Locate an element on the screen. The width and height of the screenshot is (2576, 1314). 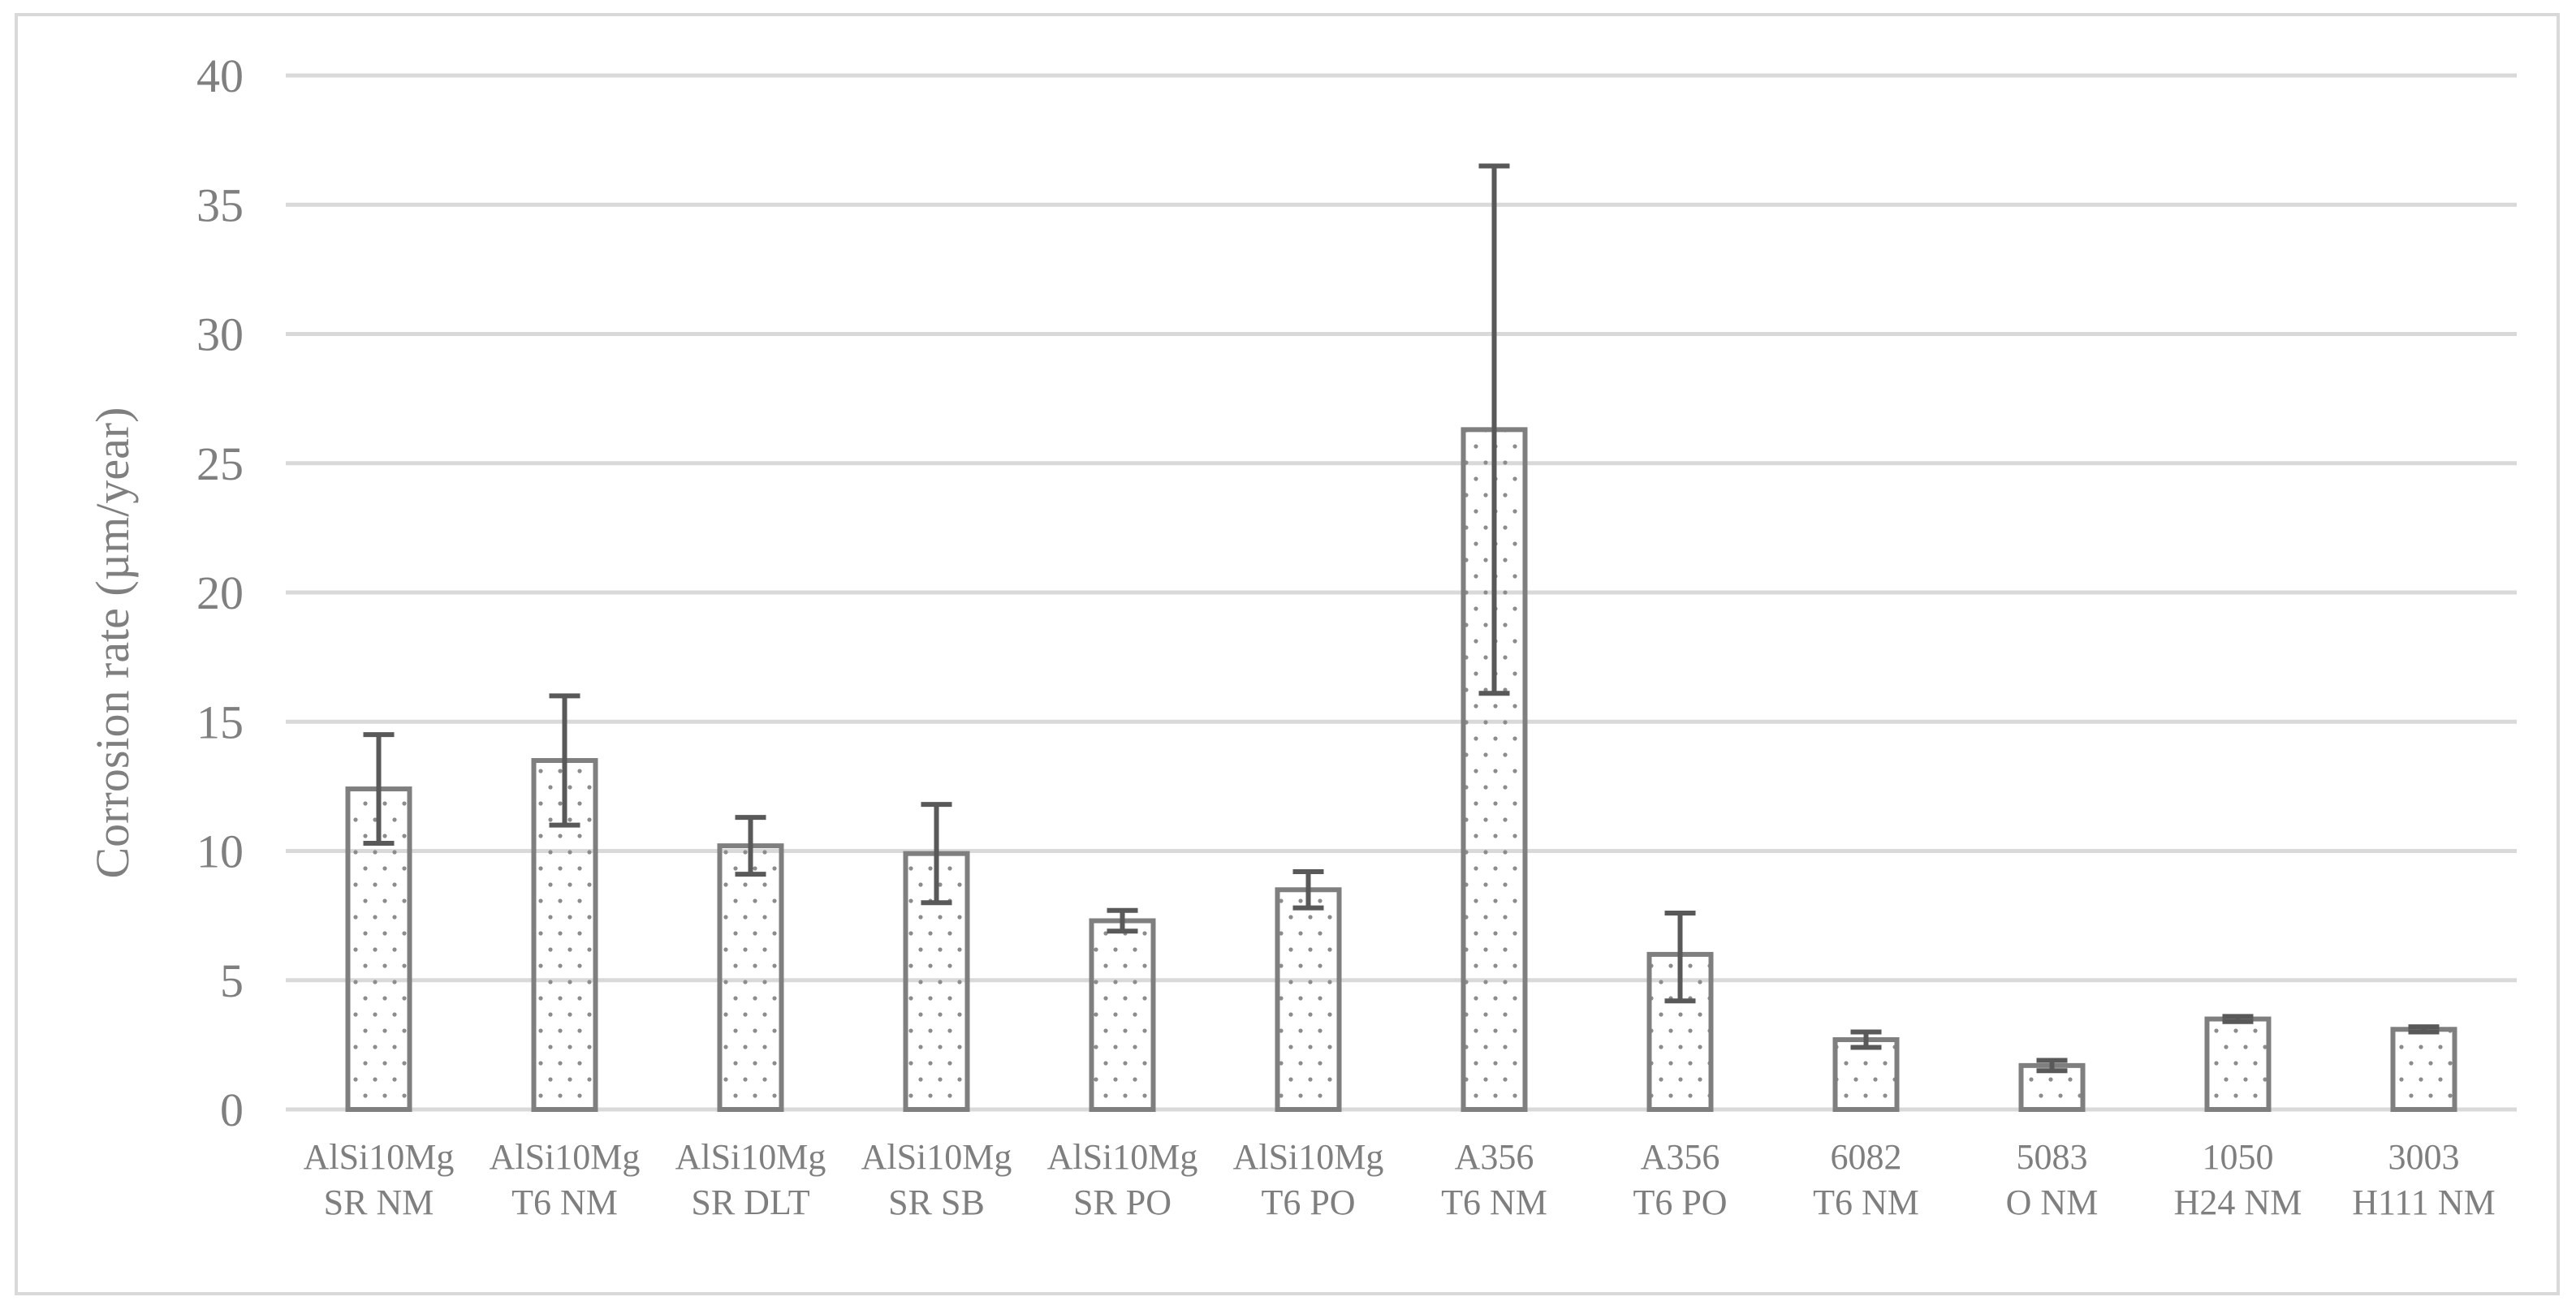
x-tick-label: H111 NM is located at coordinates (2423, 1202).